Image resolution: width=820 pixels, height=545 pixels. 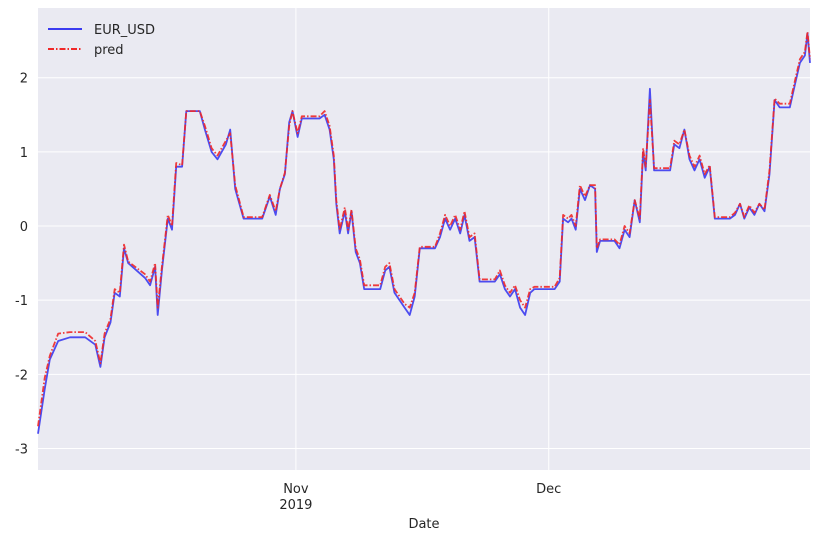 What do you see at coordinates (295, 497) in the screenshot?
I see `x-tick-label: Nov 2019` at bounding box center [295, 497].